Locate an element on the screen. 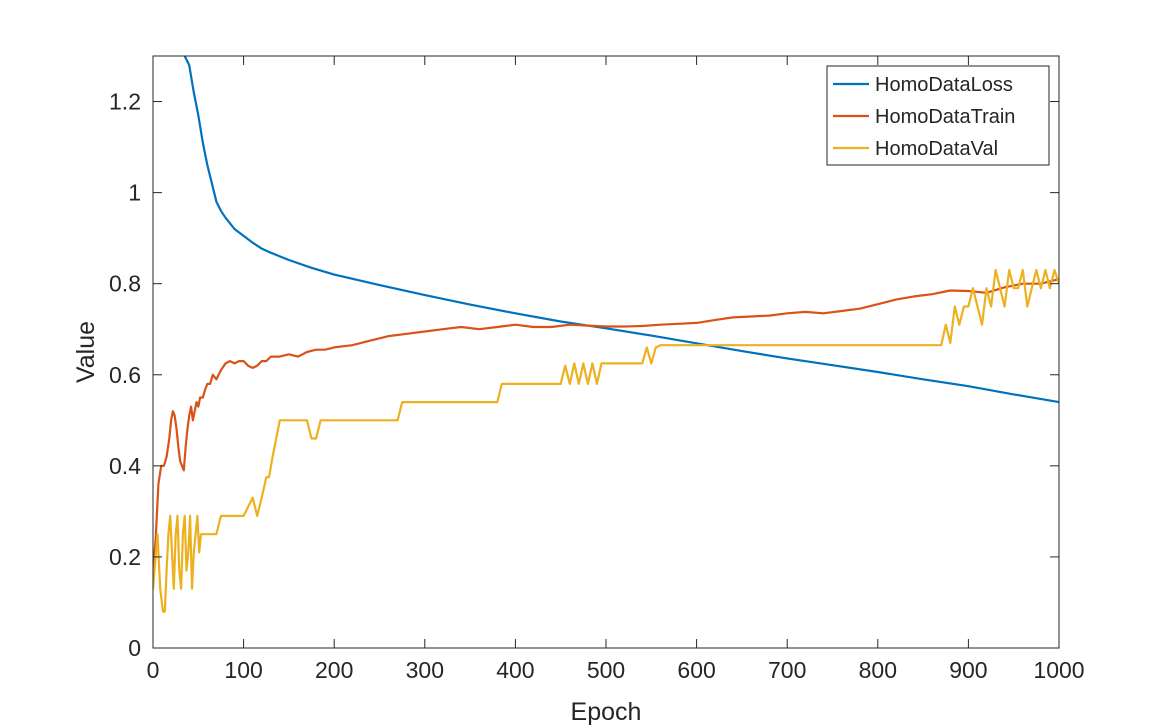 This screenshot has height=728, width=1171. y-tick-label: 0.8 is located at coordinates (125, 284).